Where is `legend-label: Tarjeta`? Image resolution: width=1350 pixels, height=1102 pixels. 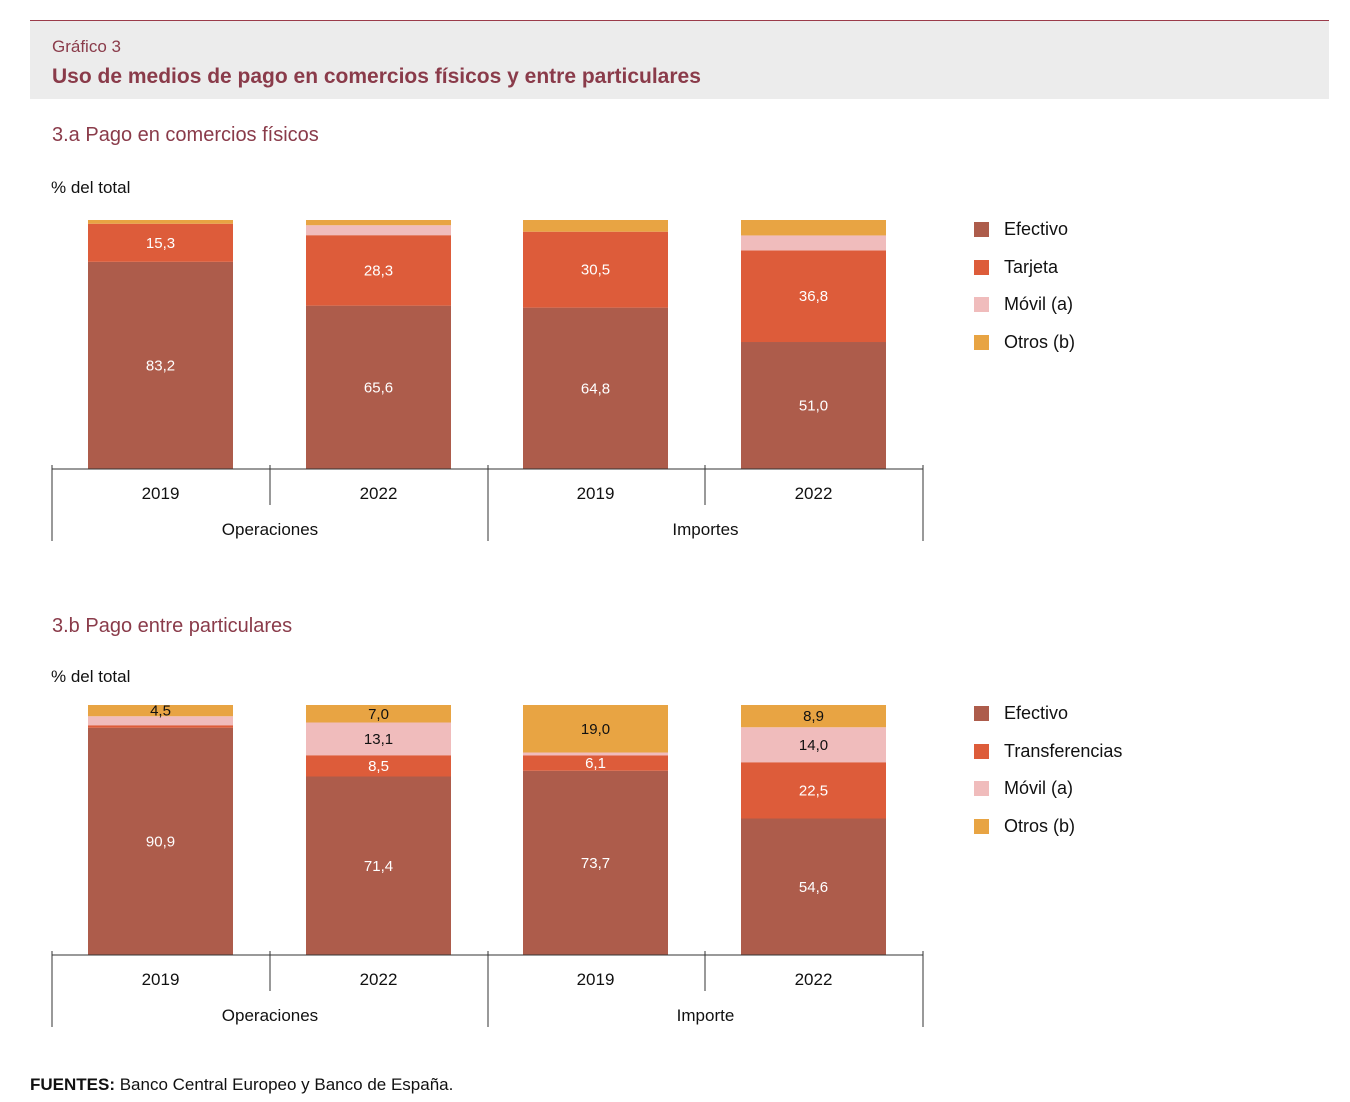 legend-label: Tarjeta is located at coordinates (1031, 266).